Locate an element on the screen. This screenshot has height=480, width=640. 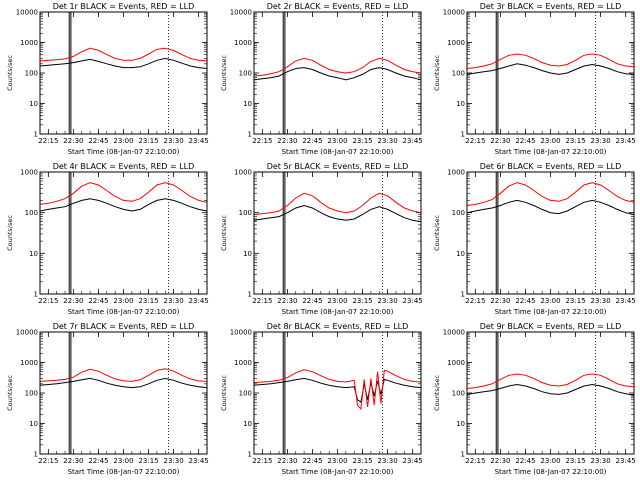
chart-title: Det 3r BLACK = Events, RED = LLD is located at coordinates (551, 6).